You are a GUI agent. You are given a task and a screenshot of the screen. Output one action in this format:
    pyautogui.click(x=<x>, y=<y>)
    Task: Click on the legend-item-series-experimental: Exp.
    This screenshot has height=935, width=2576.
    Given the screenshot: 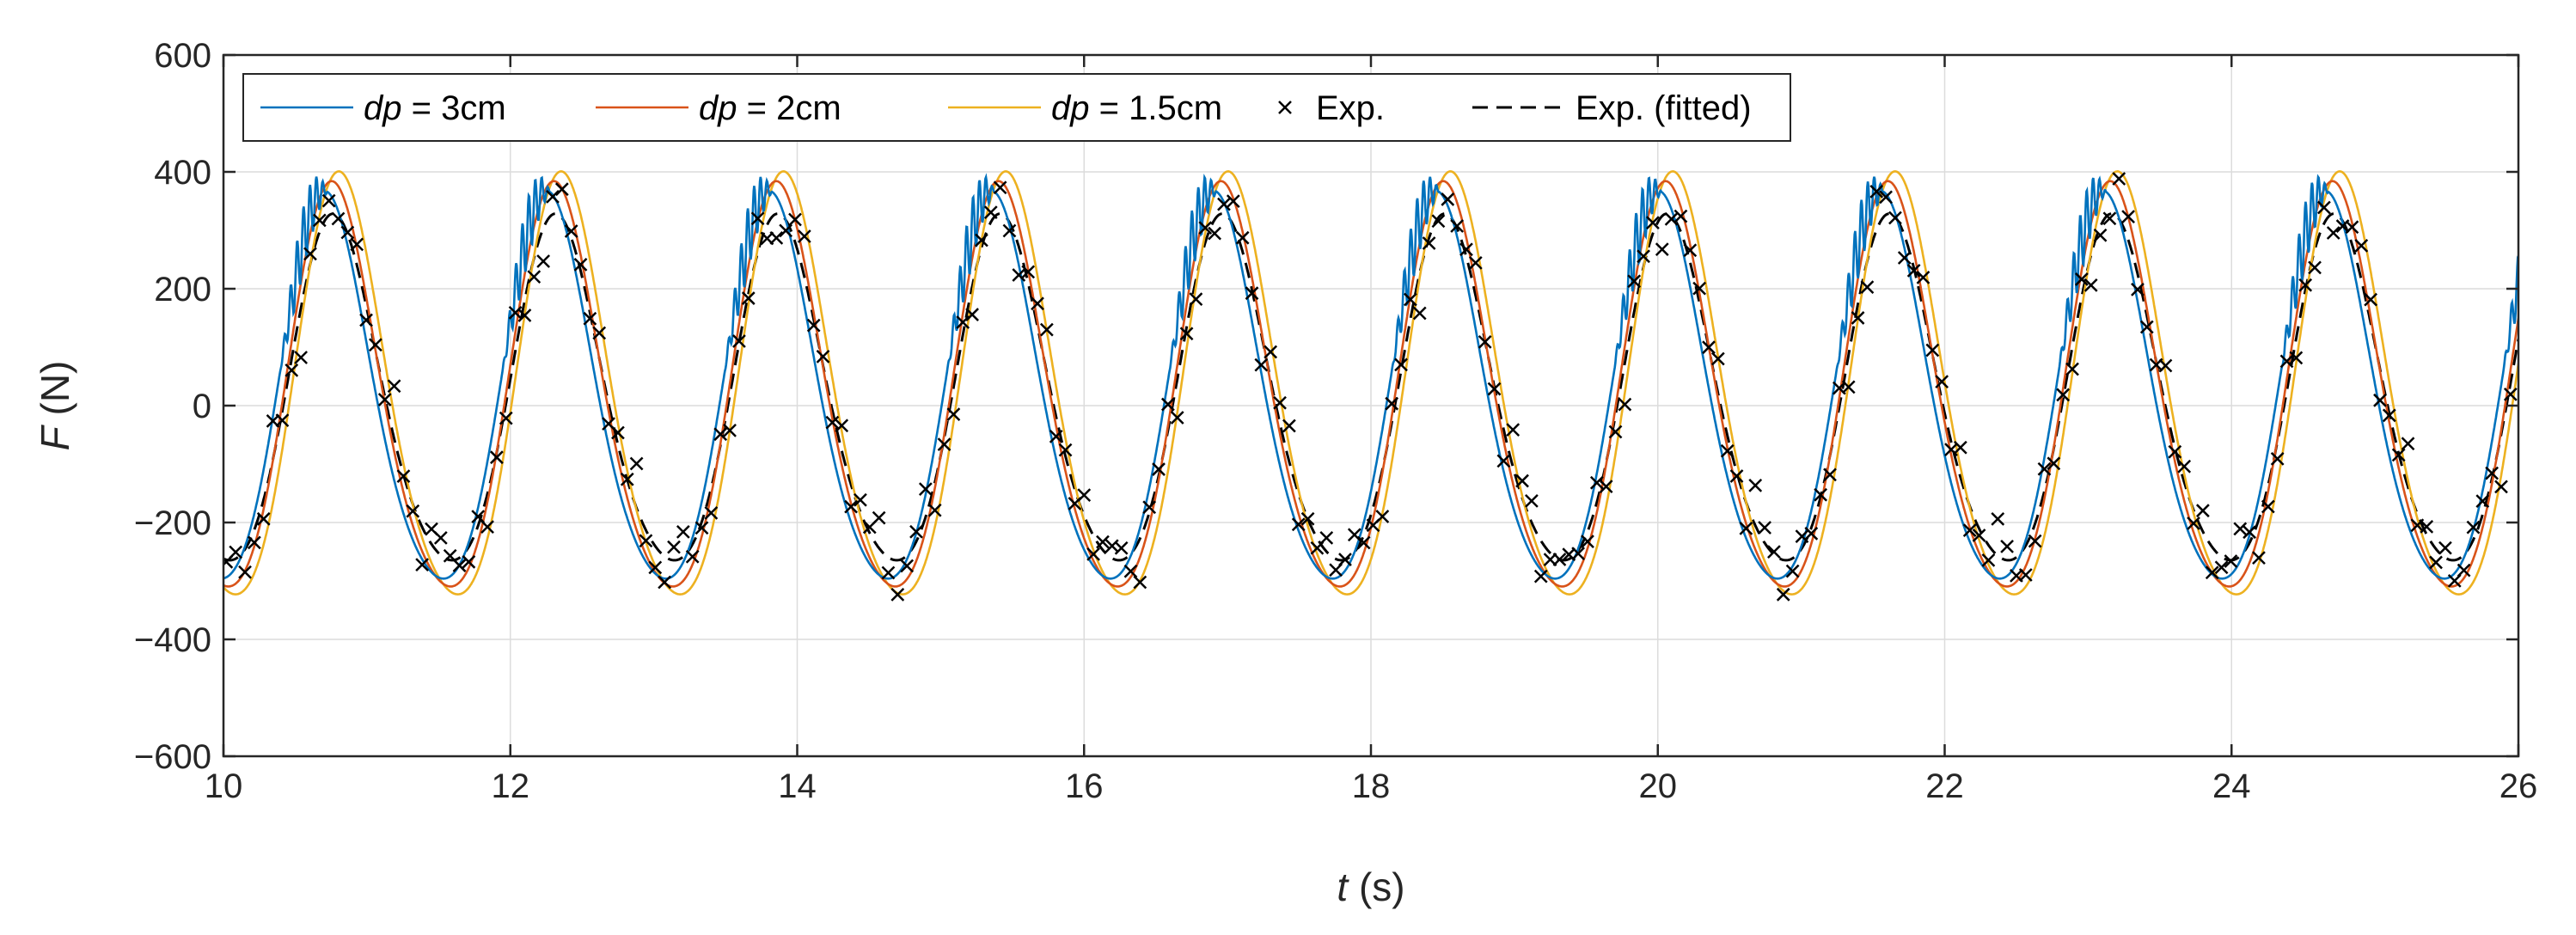 What is the action you would take?
    pyautogui.click(x=1331, y=108)
    